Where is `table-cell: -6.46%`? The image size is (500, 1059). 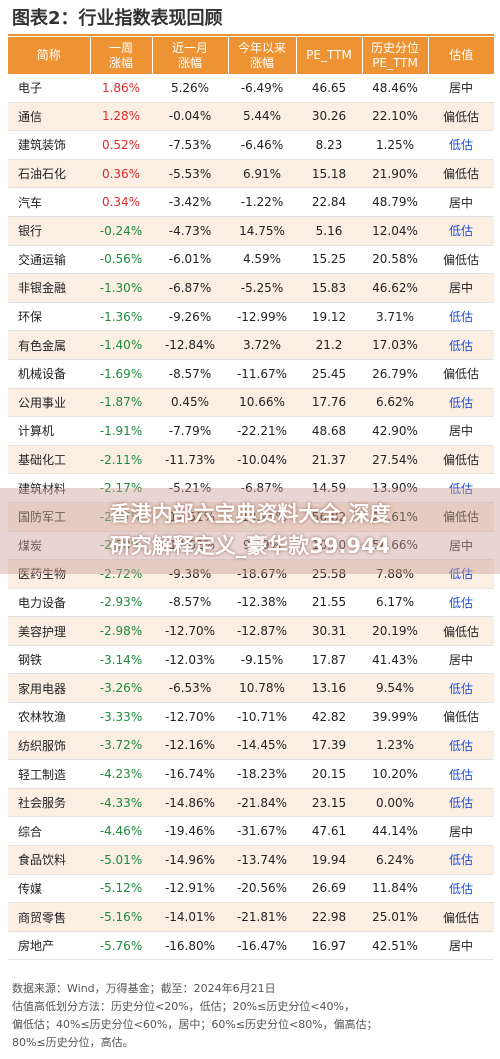 table-cell: -6.46% is located at coordinates (262, 145).